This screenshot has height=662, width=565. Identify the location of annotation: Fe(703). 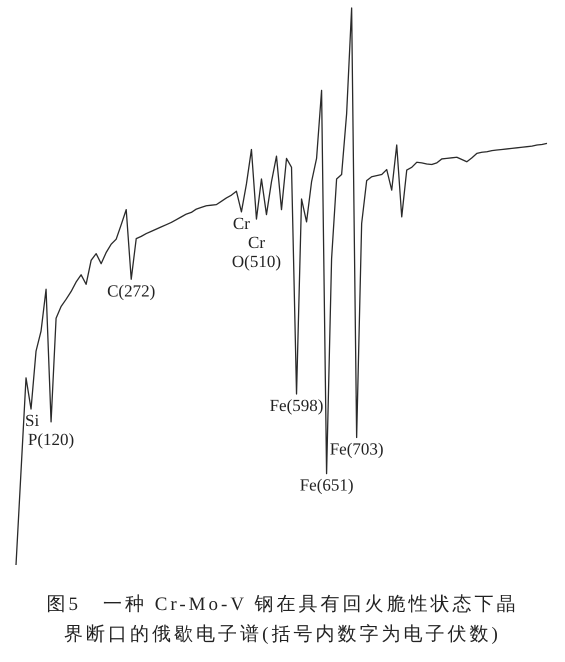
(357, 448).